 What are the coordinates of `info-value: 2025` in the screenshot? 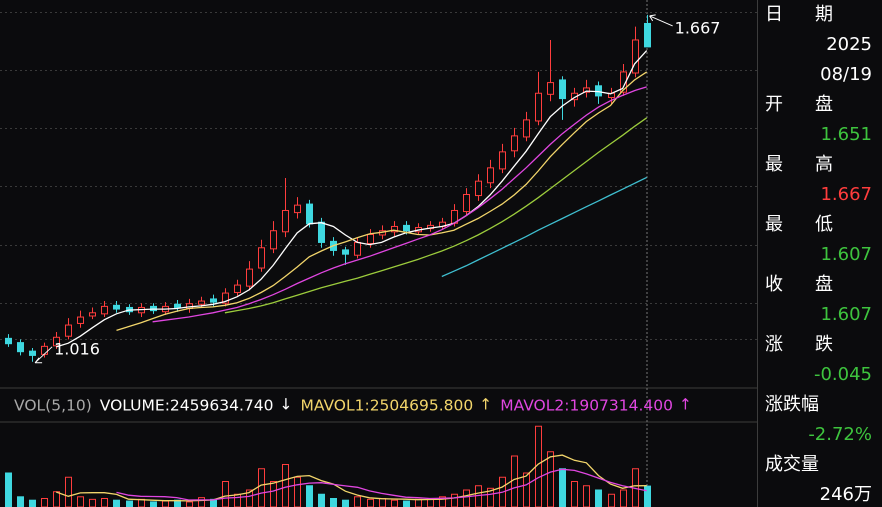 It's located at (849, 44).